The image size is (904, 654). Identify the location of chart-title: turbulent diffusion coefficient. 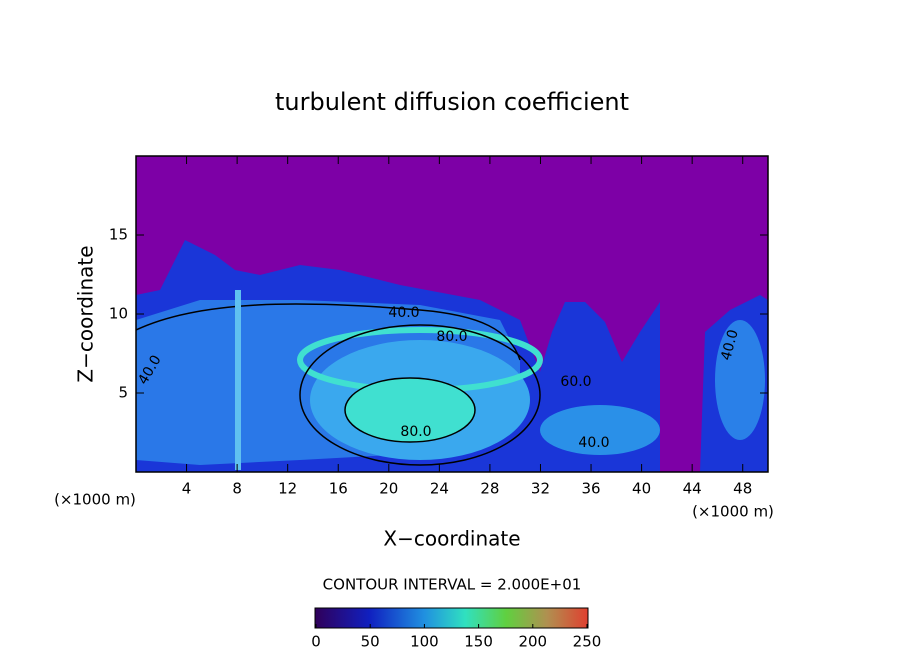
(452, 102).